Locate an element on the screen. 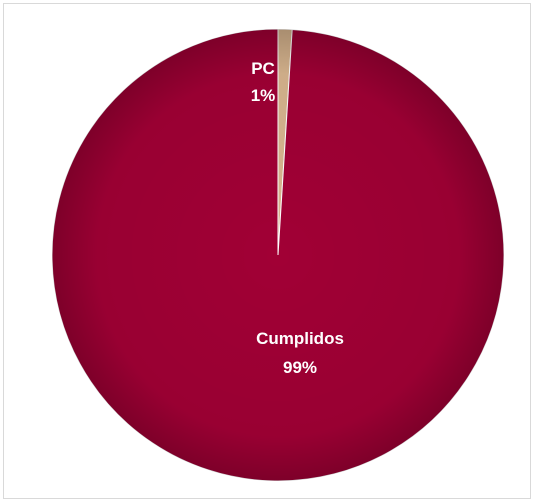  slice-label-pc: PC is located at coordinates (263, 68).